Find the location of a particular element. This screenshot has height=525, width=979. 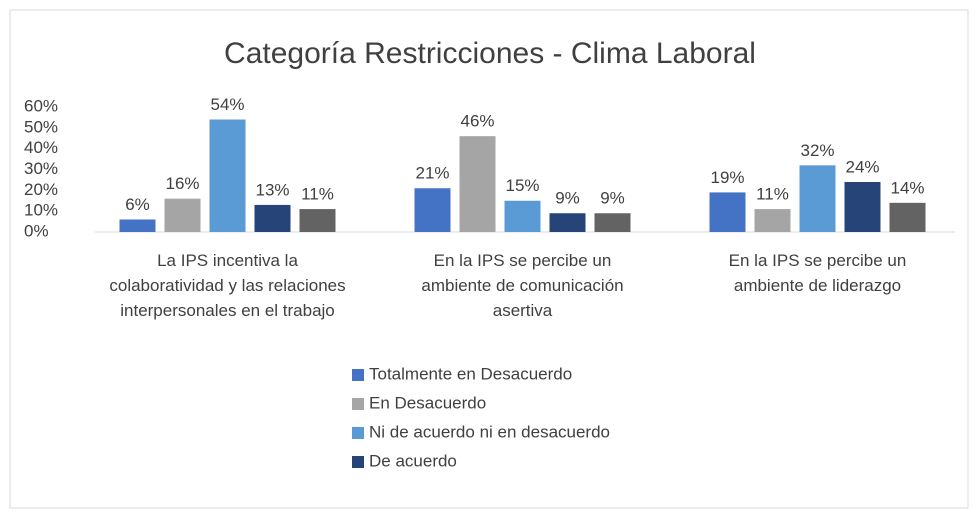

data-label: 6% is located at coordinates (137, 204).